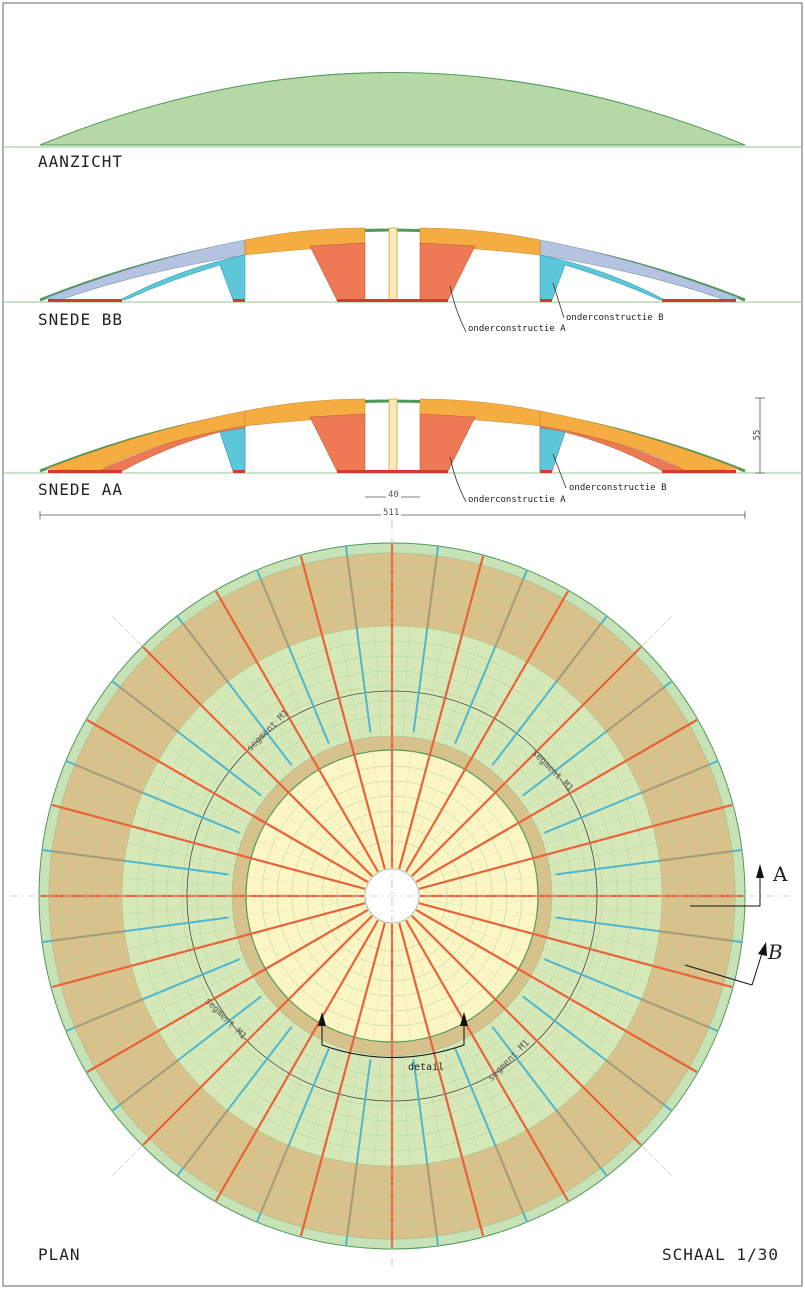 This screenshot has width=805, height=1295. I want to click on section-bb, so click(402, 280).